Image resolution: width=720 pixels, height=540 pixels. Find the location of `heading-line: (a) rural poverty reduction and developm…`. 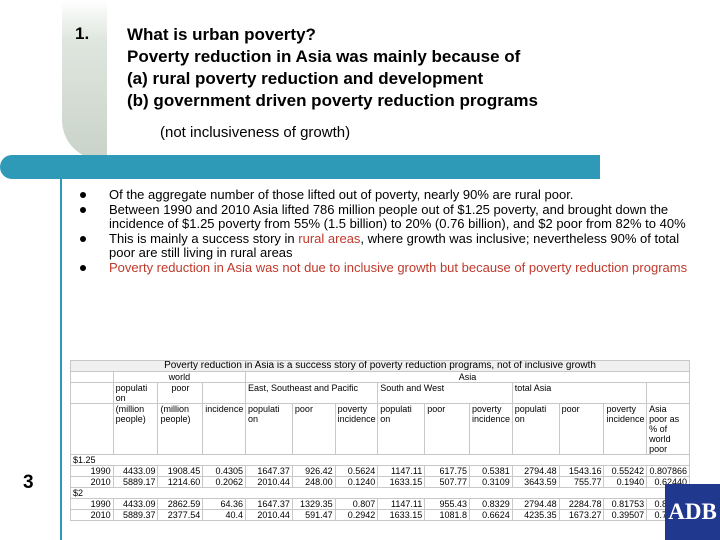

heading-line: (a) rural poverty reduction and developm… is located at coordinates (305, 78).